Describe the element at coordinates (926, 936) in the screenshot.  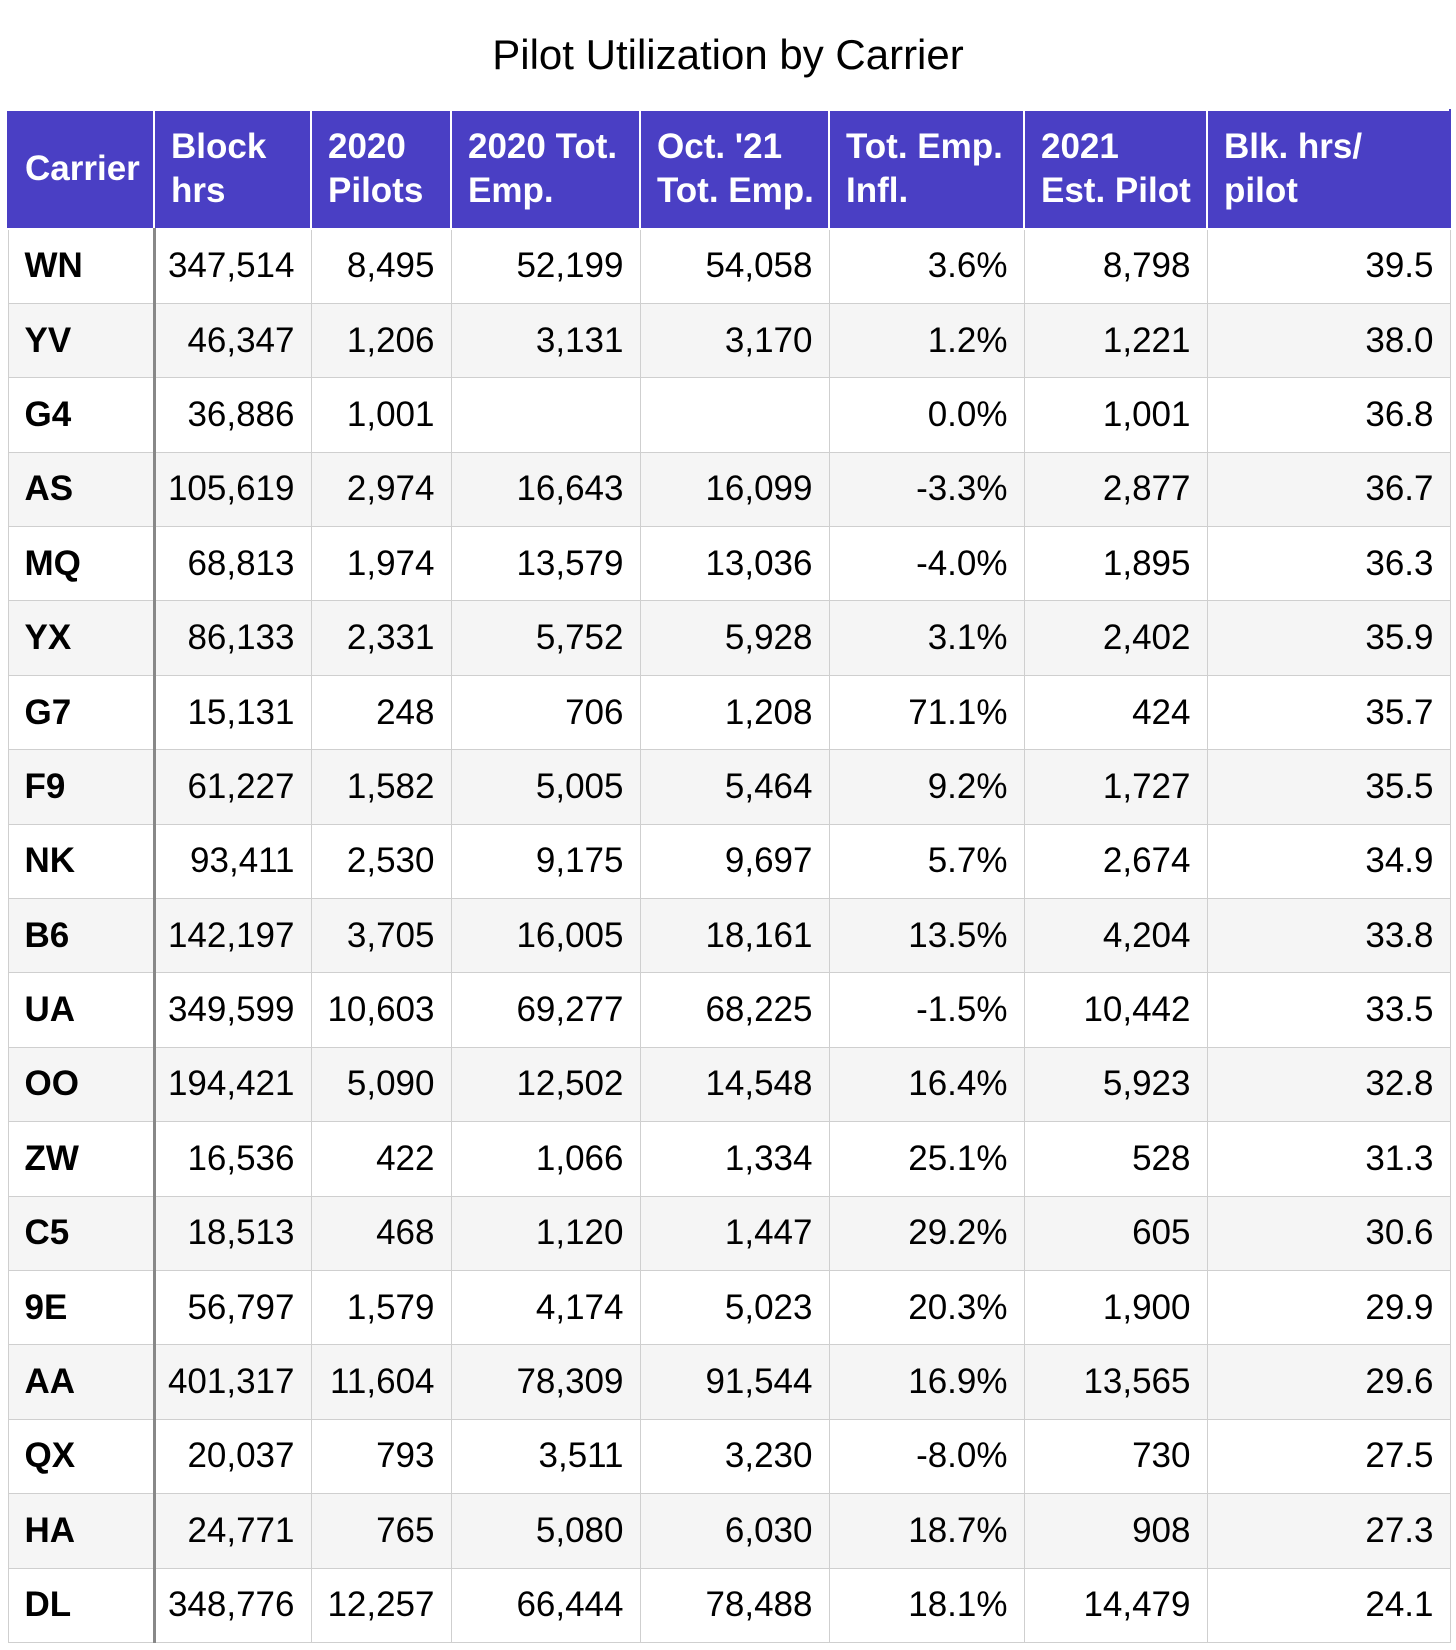
I see `total-emp-inflation-cell: 13.5%` at that location.